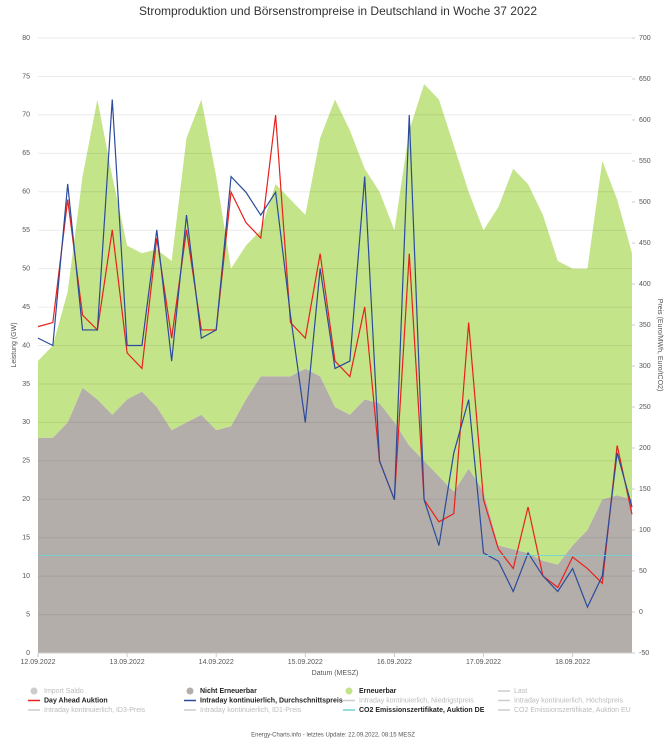 The width and height of the screenshot is (666, 742). What do you see at coordinates (26, 192) in the screenshot?
I see `y-tick-label: 60` at bounding box center [26, 192].